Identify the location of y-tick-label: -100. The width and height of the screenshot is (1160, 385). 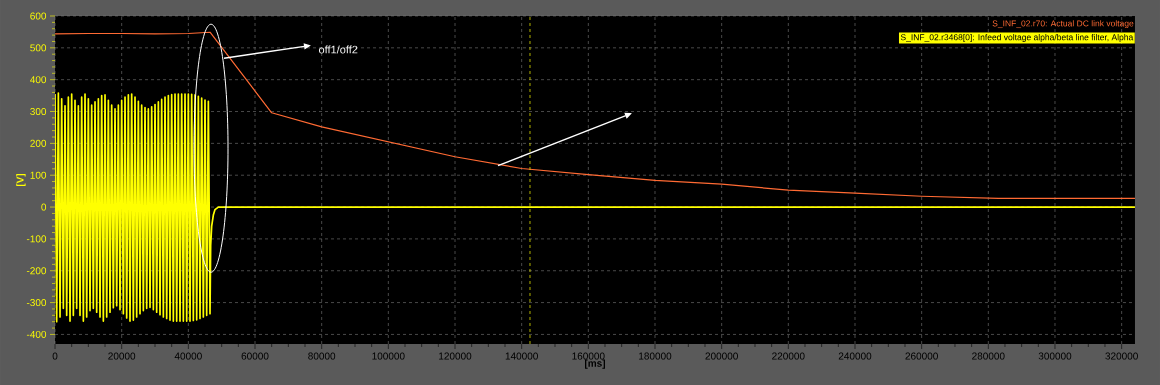
(36, 239).